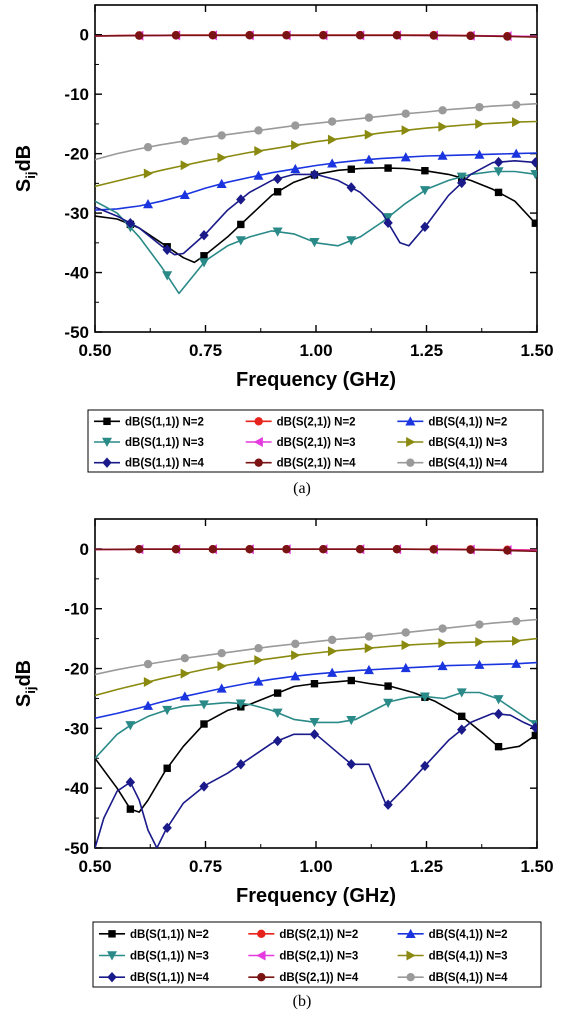  I want to click on legend-label: dB(S(1,1)) N=4, so click(165, 464).